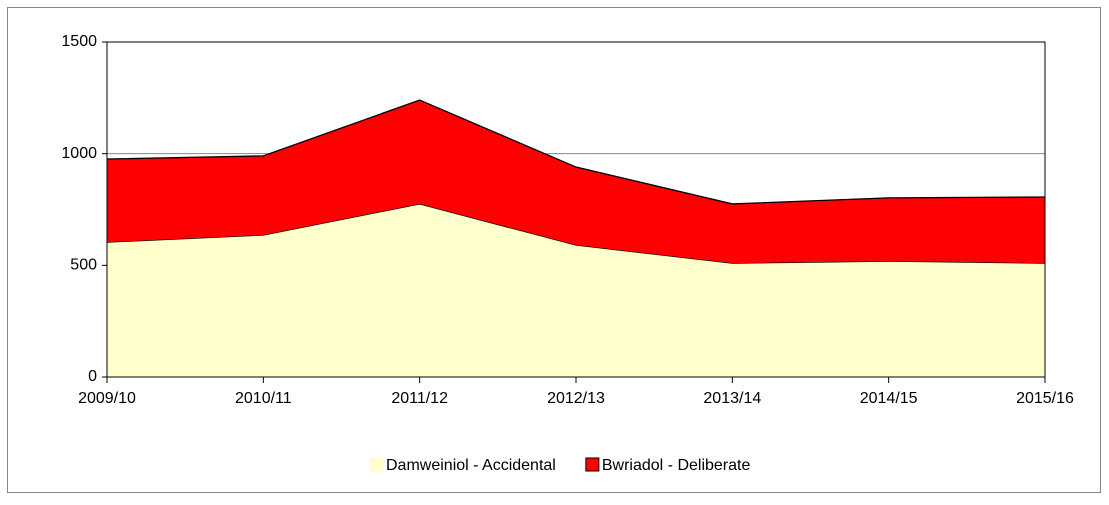  What do you see at coordinates (83, 265) in the screenshot?
I see `y-tick-label: 500` at bounding box center [83, 265].